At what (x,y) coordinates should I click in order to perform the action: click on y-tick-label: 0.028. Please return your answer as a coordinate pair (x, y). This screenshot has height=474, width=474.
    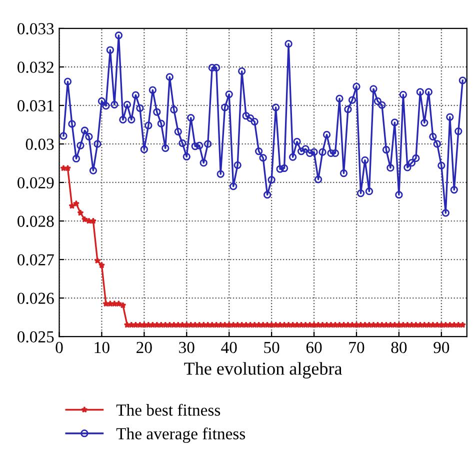
    Looking at the image, I should click on (36, 222).